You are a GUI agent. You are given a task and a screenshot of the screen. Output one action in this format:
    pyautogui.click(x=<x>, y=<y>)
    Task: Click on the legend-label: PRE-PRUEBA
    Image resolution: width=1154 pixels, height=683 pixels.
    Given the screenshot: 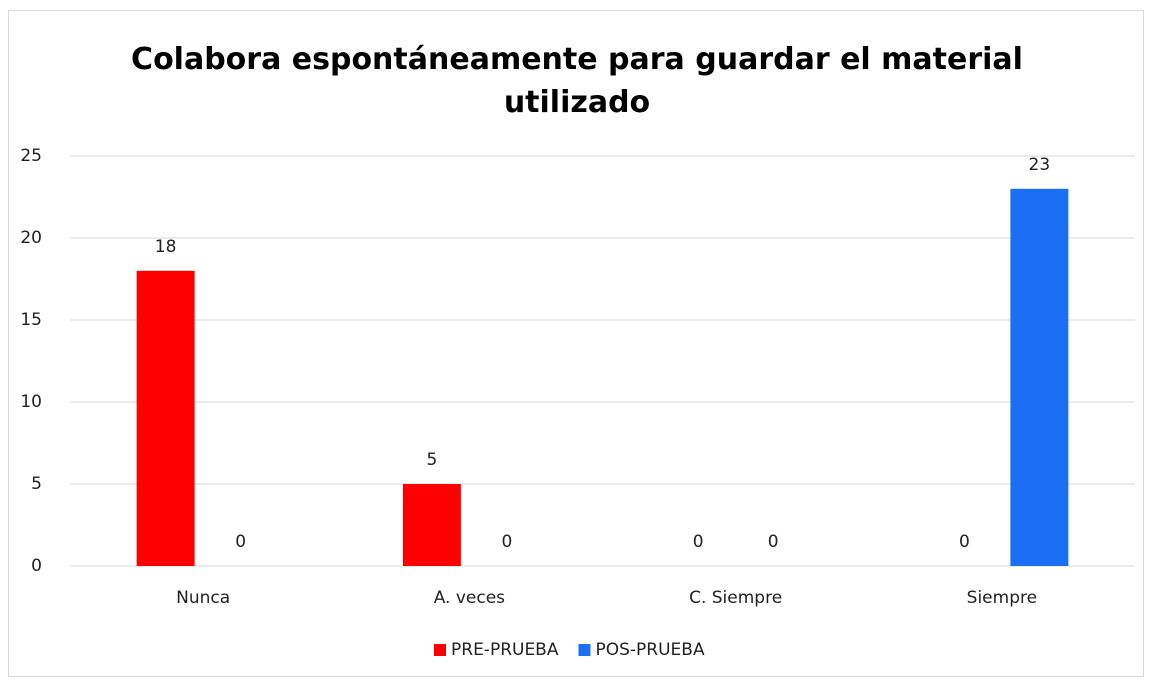 What is the action you would take?
    pyautogui.click(x=505, y=650)
    